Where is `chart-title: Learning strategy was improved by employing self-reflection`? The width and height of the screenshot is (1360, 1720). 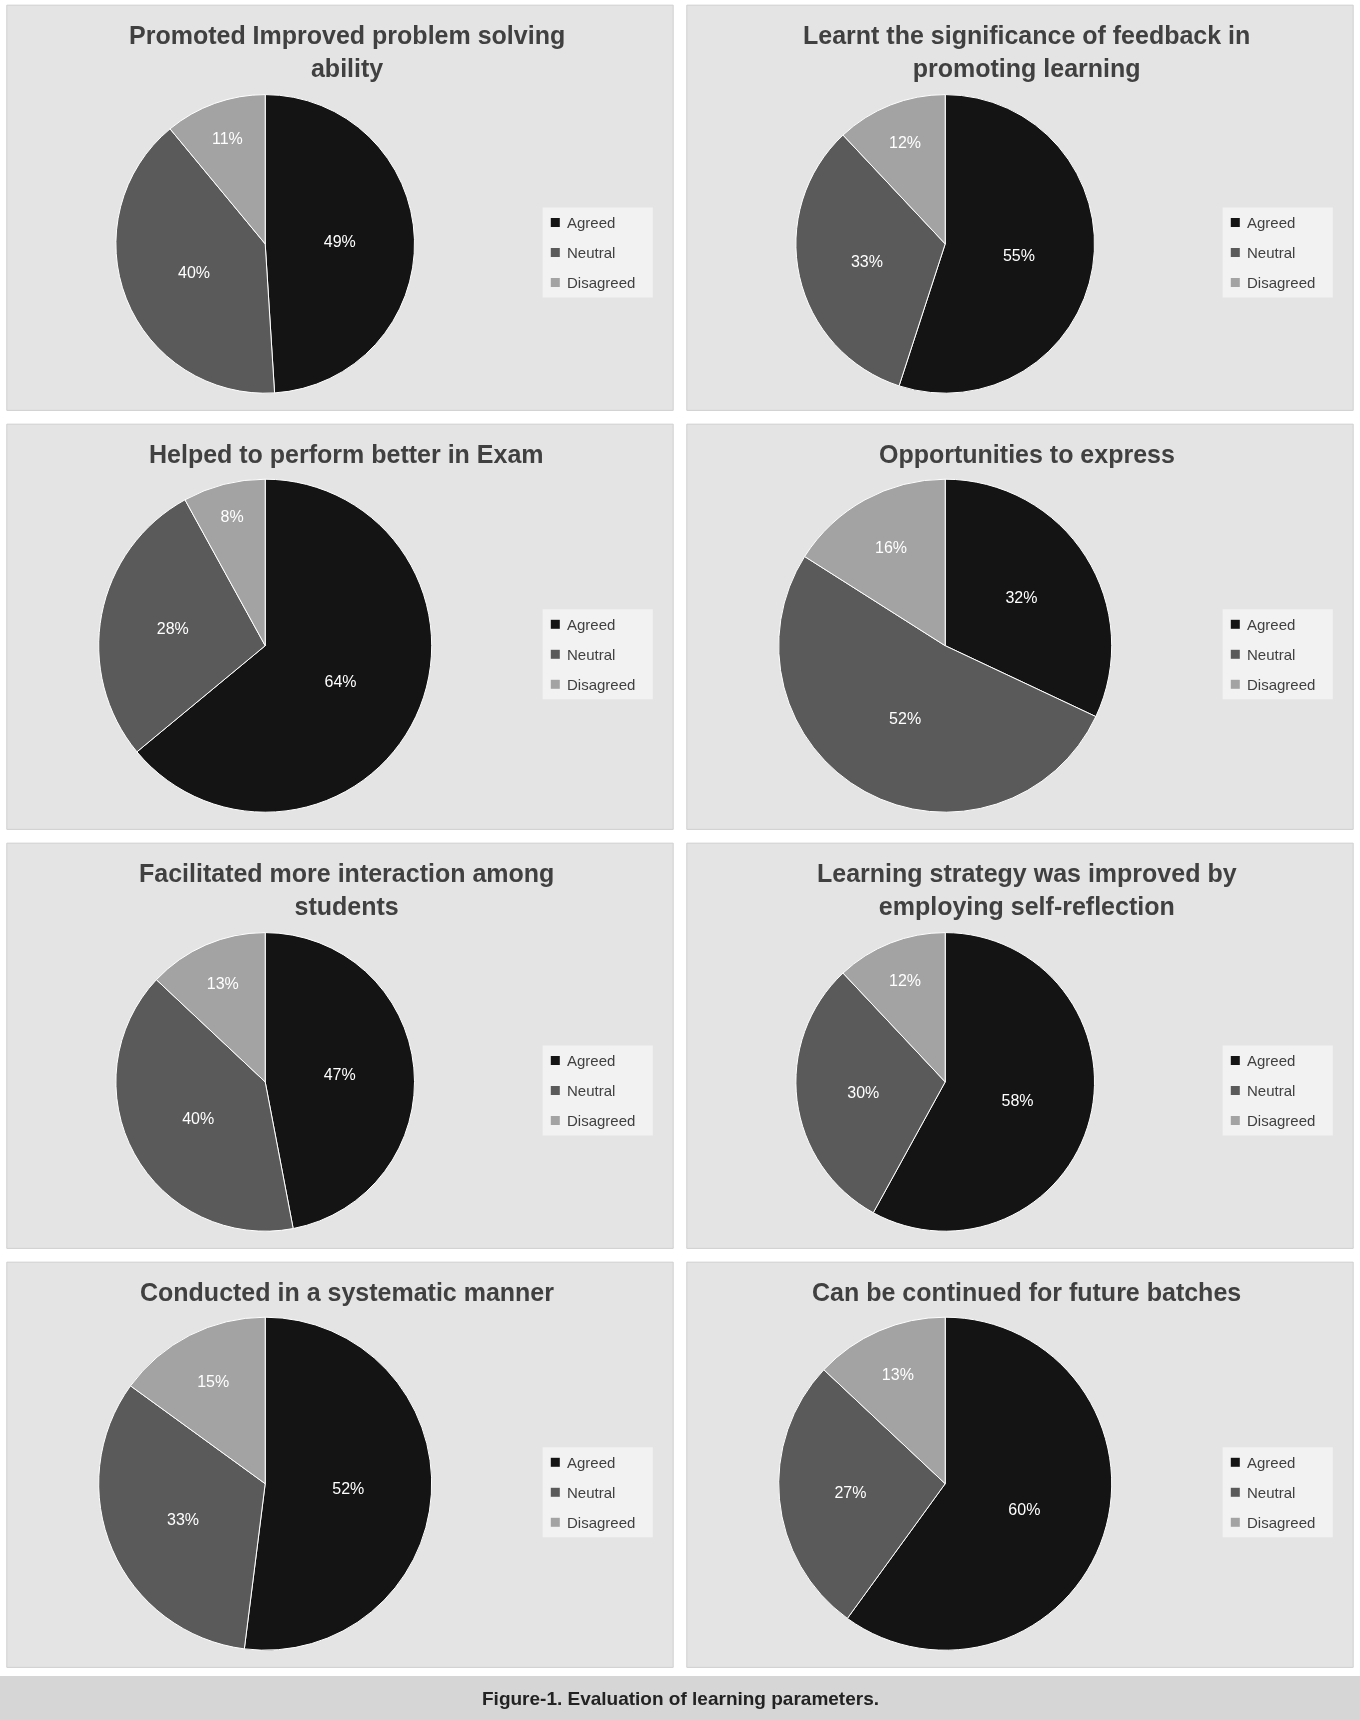 chart-title: Learning strategy was improved by employing self-reflection is located at coordinates (1027, 889).